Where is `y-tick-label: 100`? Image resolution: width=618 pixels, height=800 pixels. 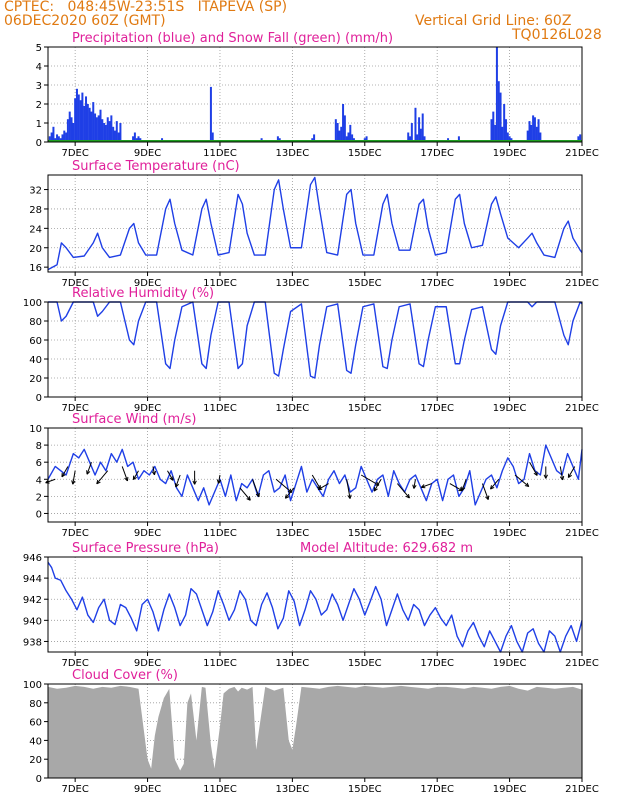
y-tick-label: 100 is located at coordinates (32, 685).